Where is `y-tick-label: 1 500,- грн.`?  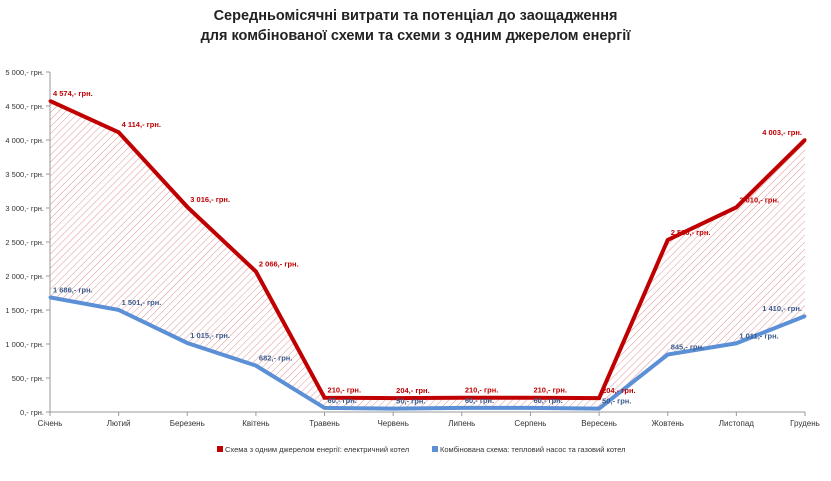 y-tick-label: 1 500,- грн. is located at coordinates (24, 310).